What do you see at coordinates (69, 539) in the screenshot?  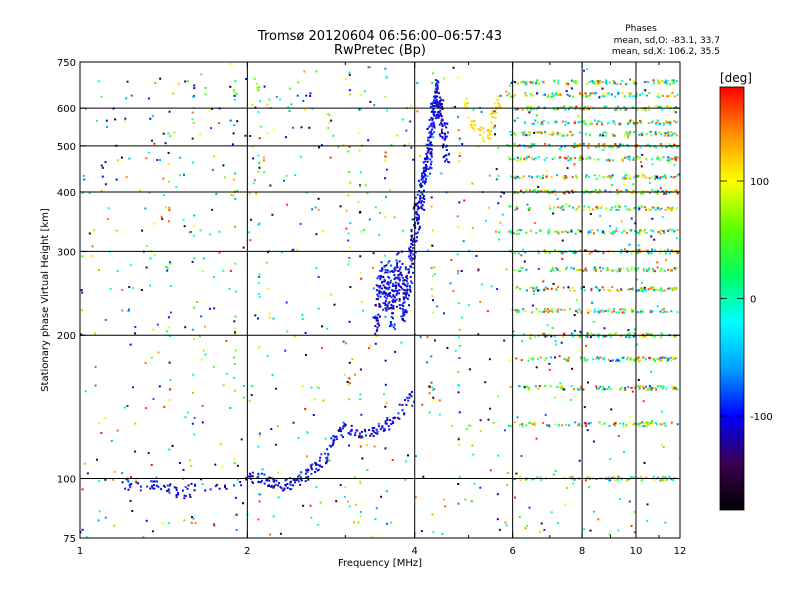 I see `y-tick-label: 75` at bounding box center [69, 539].